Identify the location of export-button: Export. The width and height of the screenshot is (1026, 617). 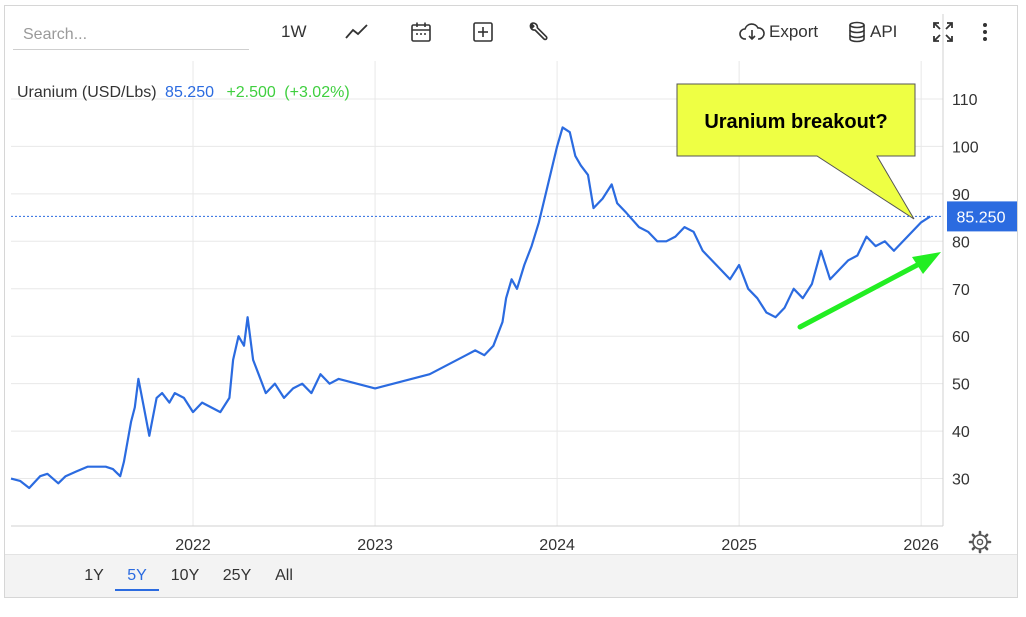
(778, 32).